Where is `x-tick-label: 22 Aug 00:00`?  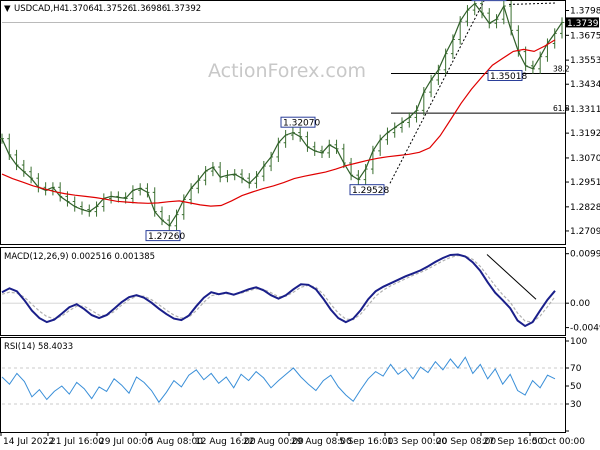 x-tick-label: 22 Aug 00:00 is located at coordinates (273, 442).